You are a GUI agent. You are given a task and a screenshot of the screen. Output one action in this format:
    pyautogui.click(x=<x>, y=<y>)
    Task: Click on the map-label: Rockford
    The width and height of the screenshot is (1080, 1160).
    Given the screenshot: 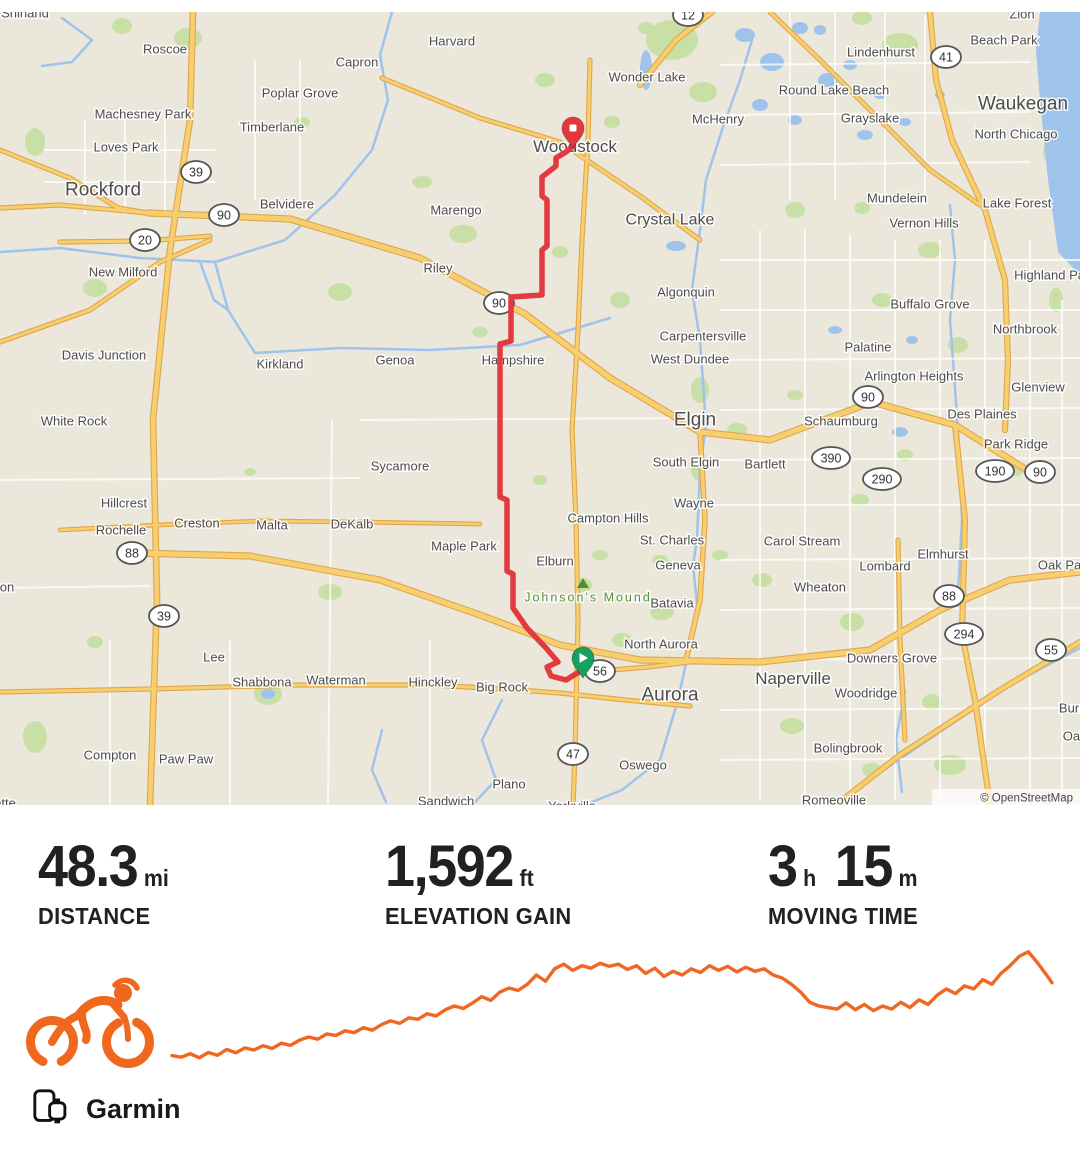 What is the action you would take?
    pyautogui.click(x=103, y=190)
    